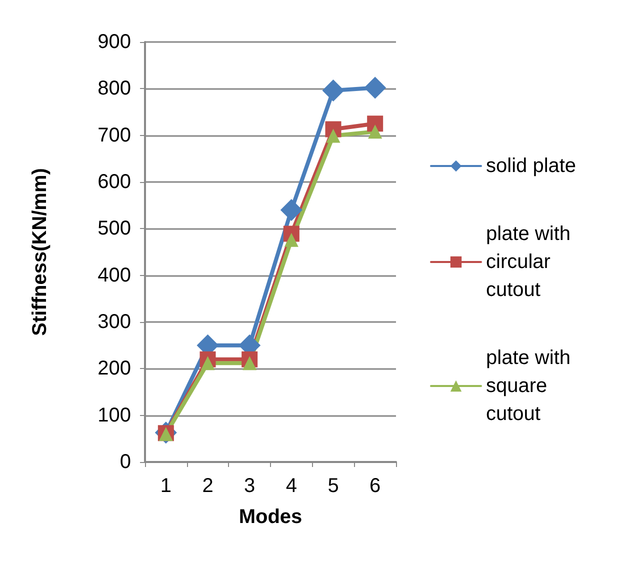 The width and height of the screenshot is (621, 580). What do you see at coordinates (114, 42) in the screenshot?
I see `y-tick-label: 900` at bounding box center [114, 42].